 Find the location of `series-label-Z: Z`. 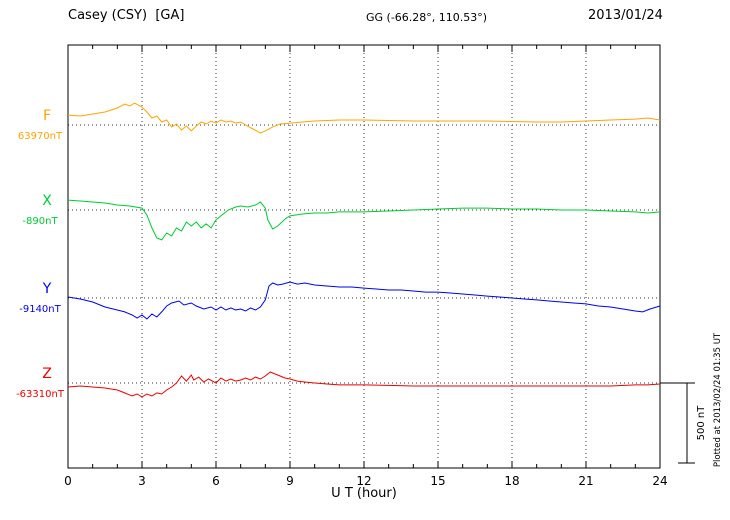

series-label-Z: Z is located at coordinates (47, 374).